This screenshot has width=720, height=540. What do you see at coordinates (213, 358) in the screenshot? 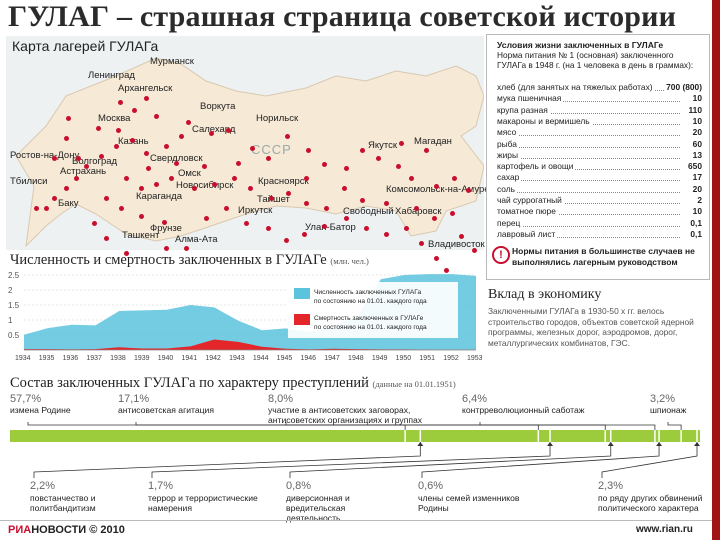
I see `x-tick-label: 1942` at bounding box center [213, 358].